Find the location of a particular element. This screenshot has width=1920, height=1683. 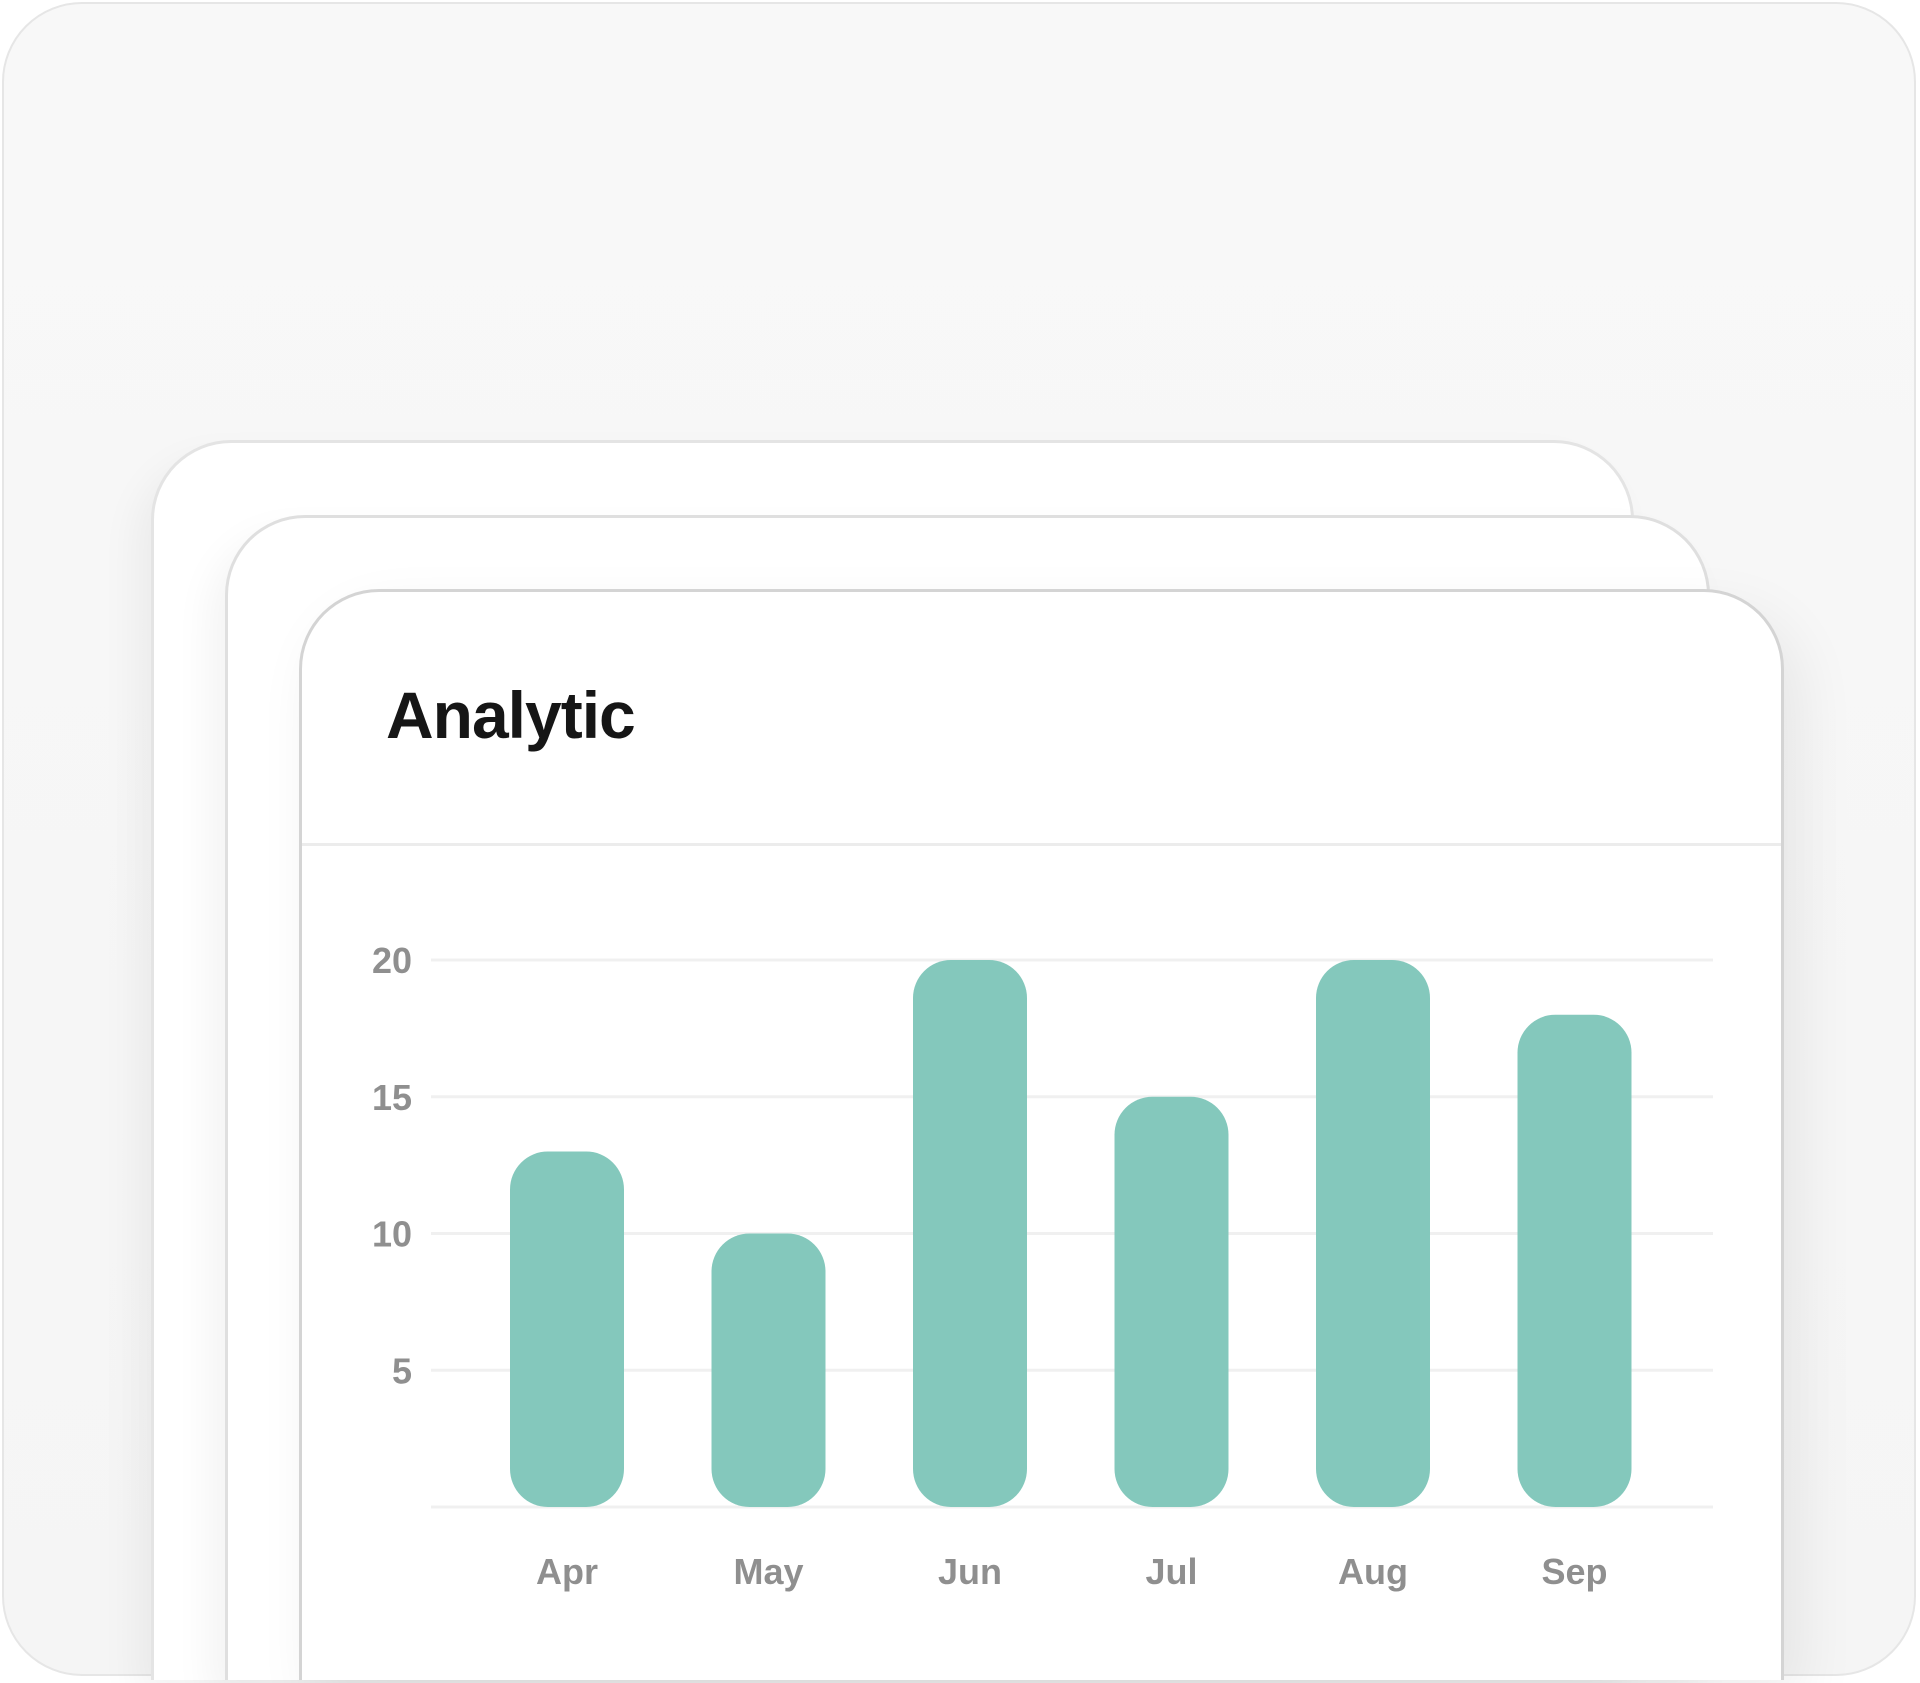

x-tick-label: Apr is located at coordinates (567, 1571).